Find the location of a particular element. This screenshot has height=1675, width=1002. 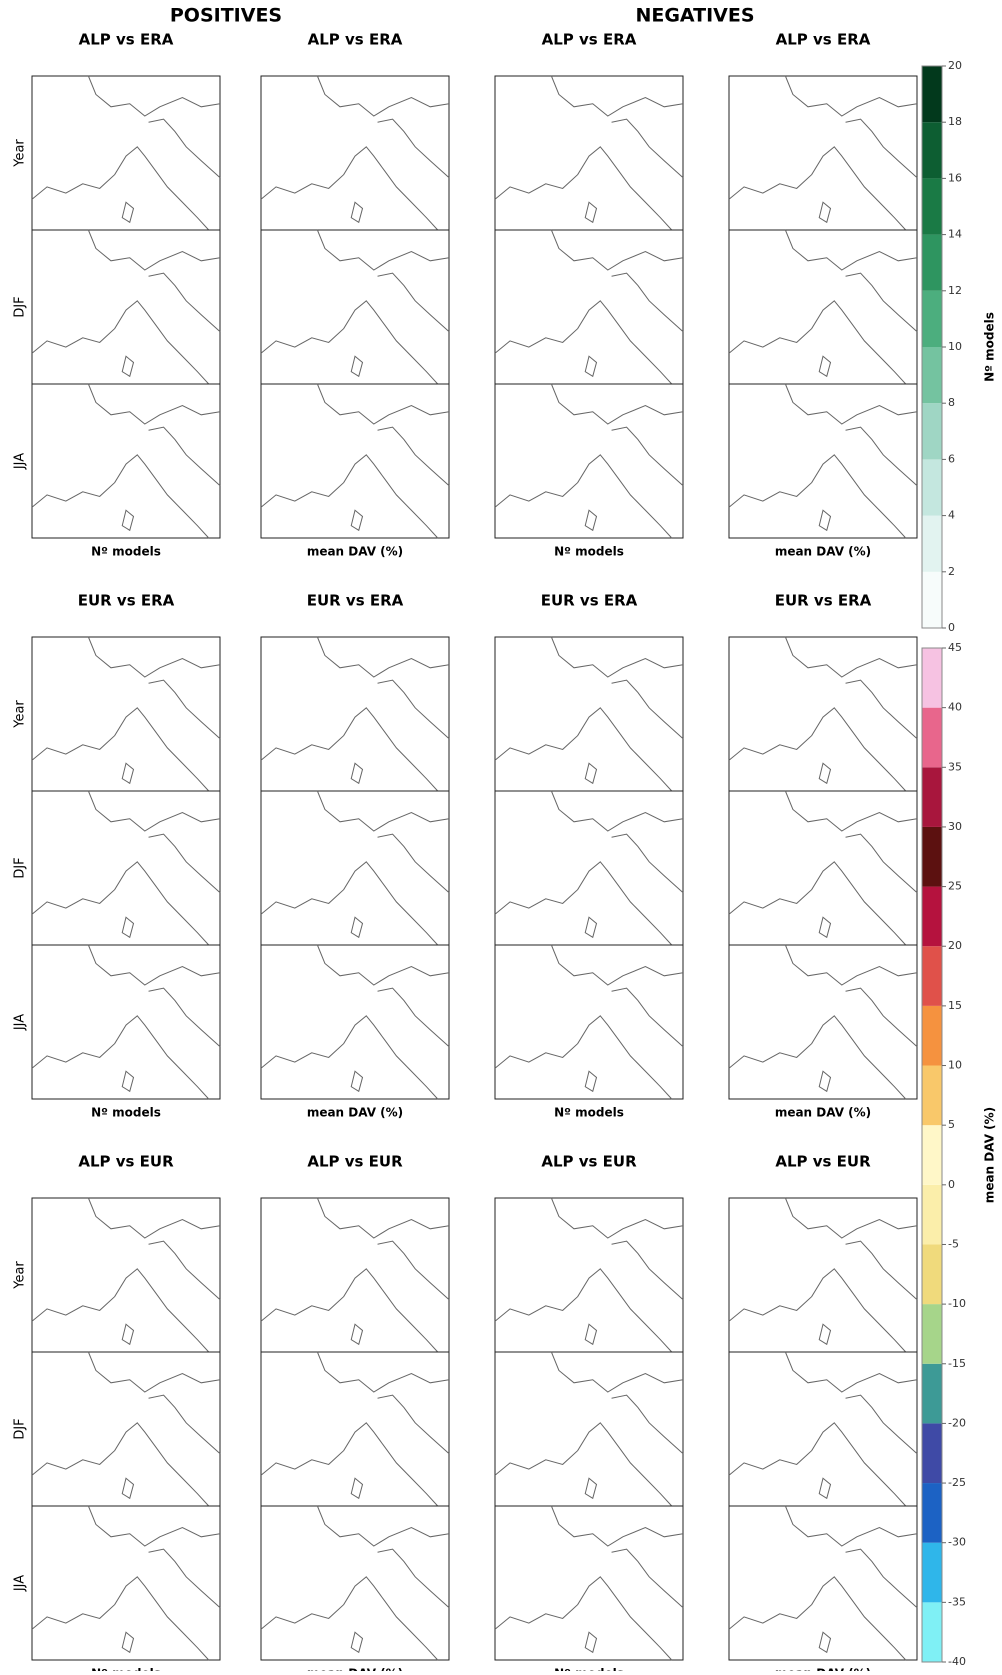

header: POSITIVES is located at coordinates (226, 16).